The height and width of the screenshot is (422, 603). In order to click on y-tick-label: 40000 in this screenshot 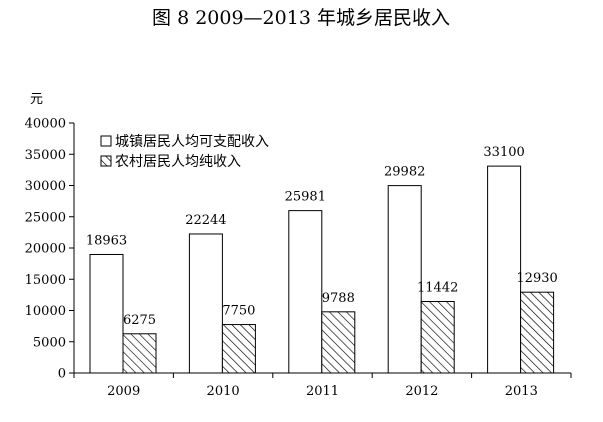, I will do `click(45, 124)`.